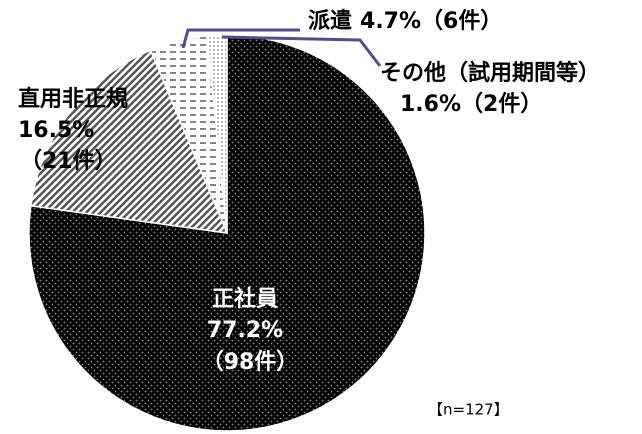 The height and width of the screenshot is (434, 642). I want to click on slice-label: 正社員, so click(245, 299).